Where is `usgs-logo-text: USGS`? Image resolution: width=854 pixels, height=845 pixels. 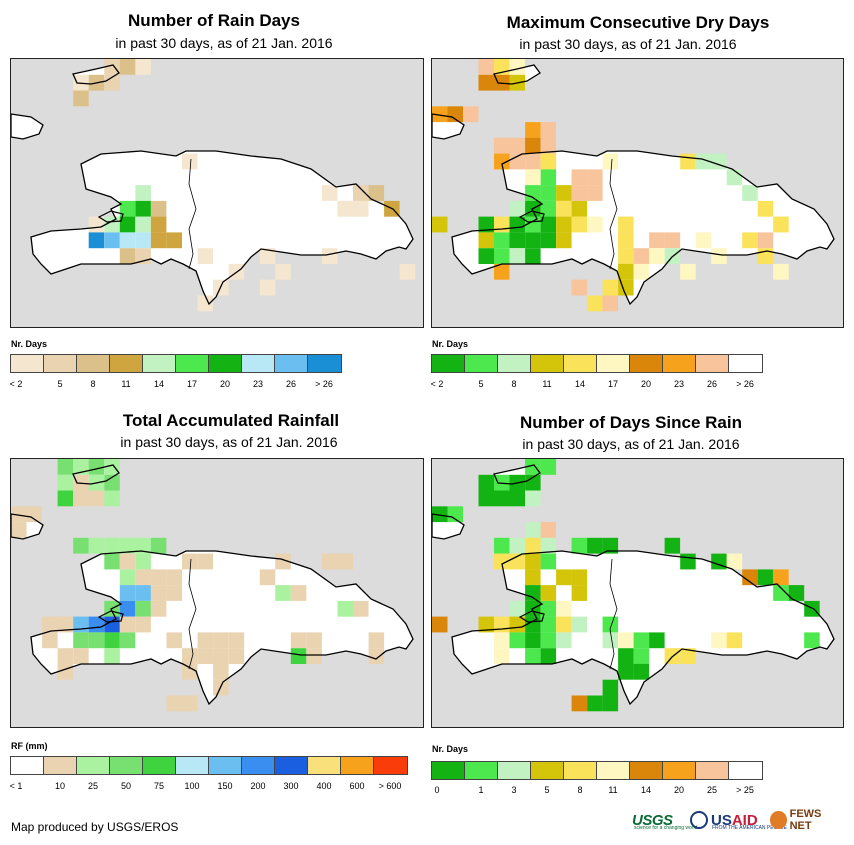
usgs-logo-text: USGS is located at coordinates (652, 820).